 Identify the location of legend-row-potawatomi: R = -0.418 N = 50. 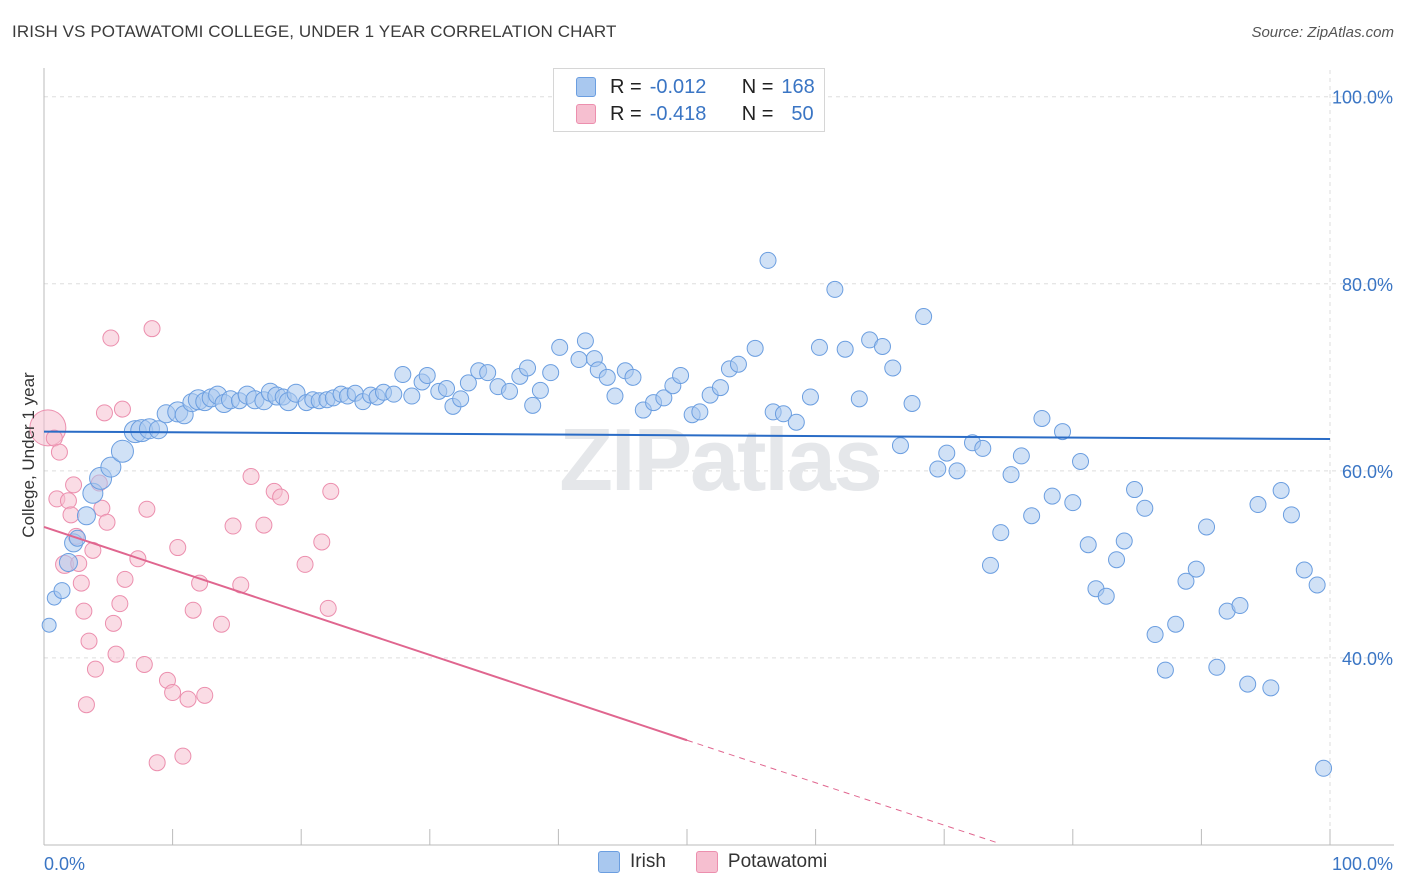
(695, 114).